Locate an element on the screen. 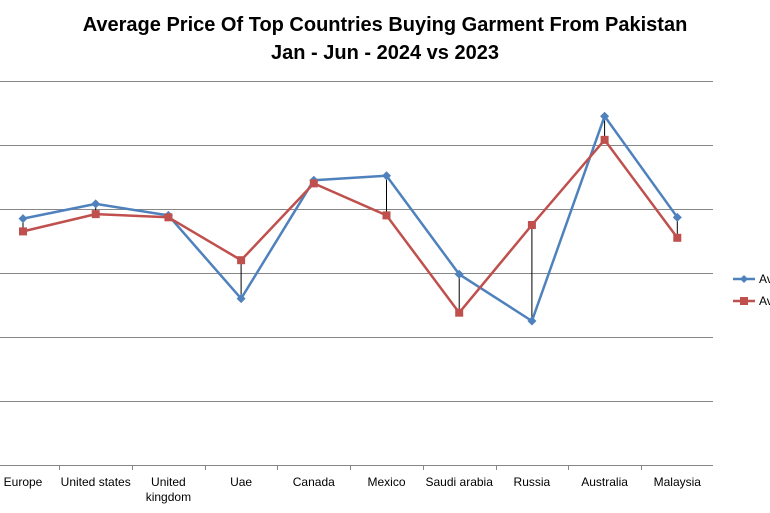  chart-title-line-2: Jan - Jun - 2024 vs 2023 is located at coordinates (385, 53).